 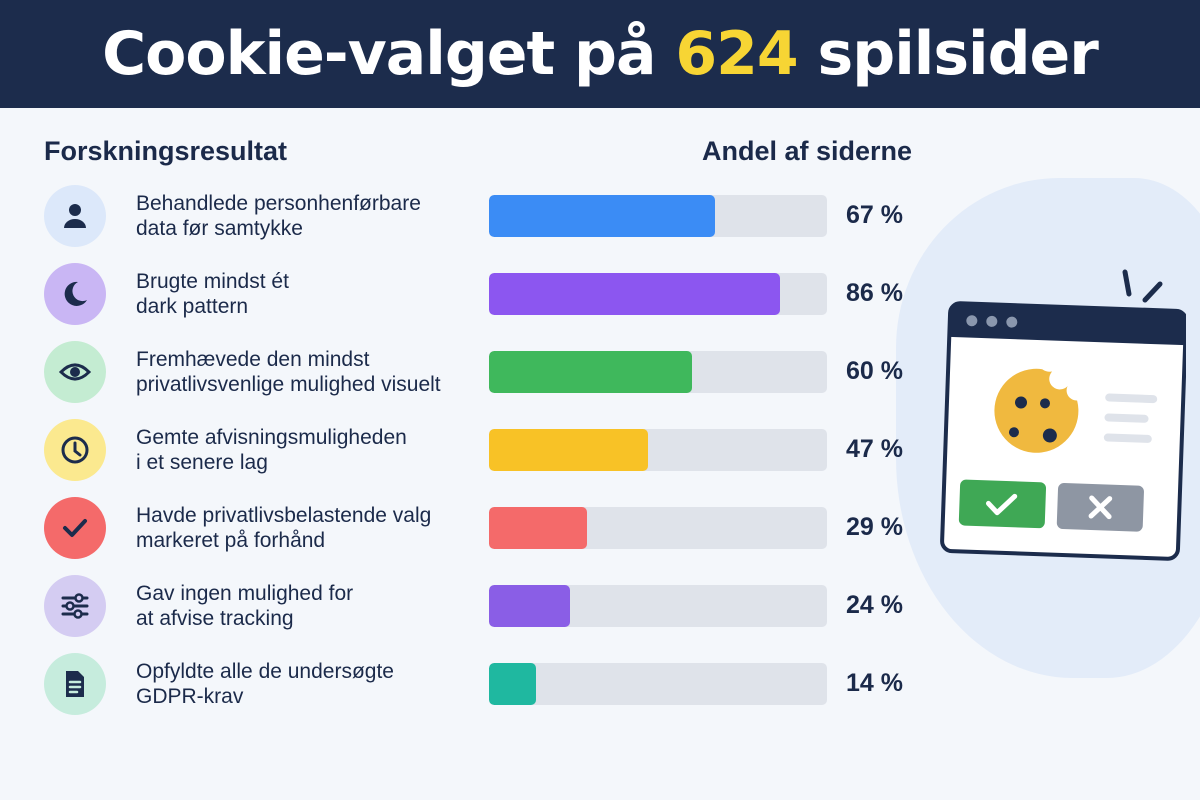 What do you see at coordinates (245, 593) in the screenshot?
I see `tick-label-line: Gav ingen mulighed for` at bounding box center [245, 593].